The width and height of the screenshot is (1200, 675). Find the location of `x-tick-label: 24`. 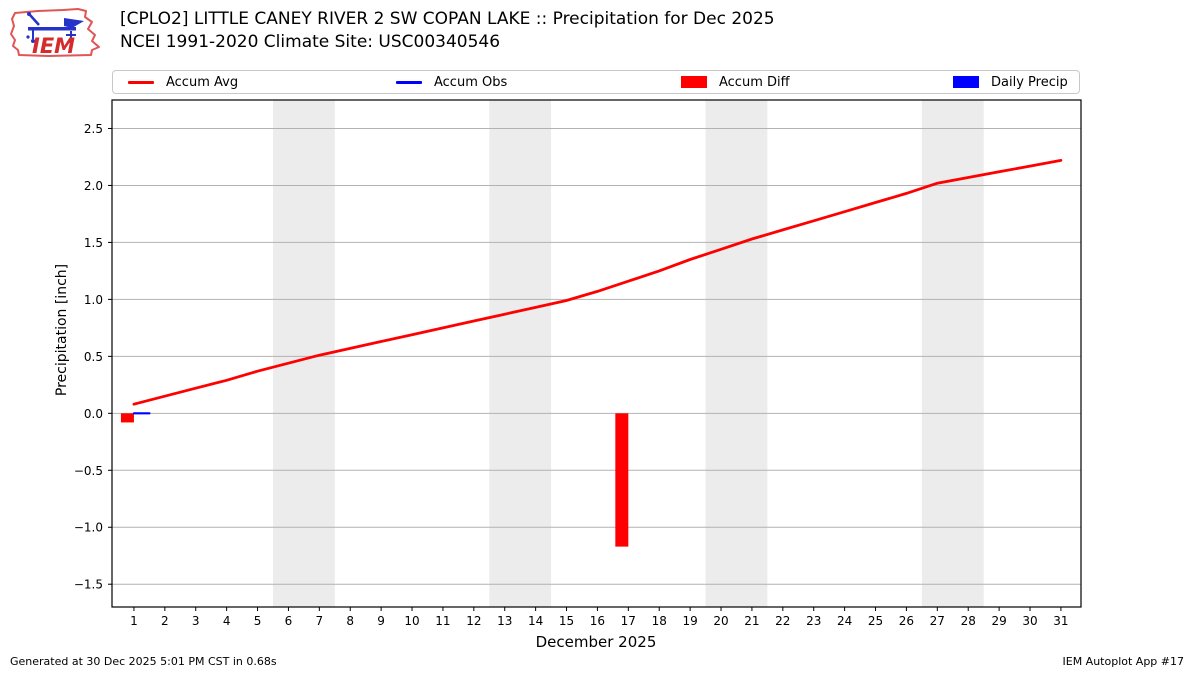

x-tick-label: 24 is located at coordinates (844, 621).